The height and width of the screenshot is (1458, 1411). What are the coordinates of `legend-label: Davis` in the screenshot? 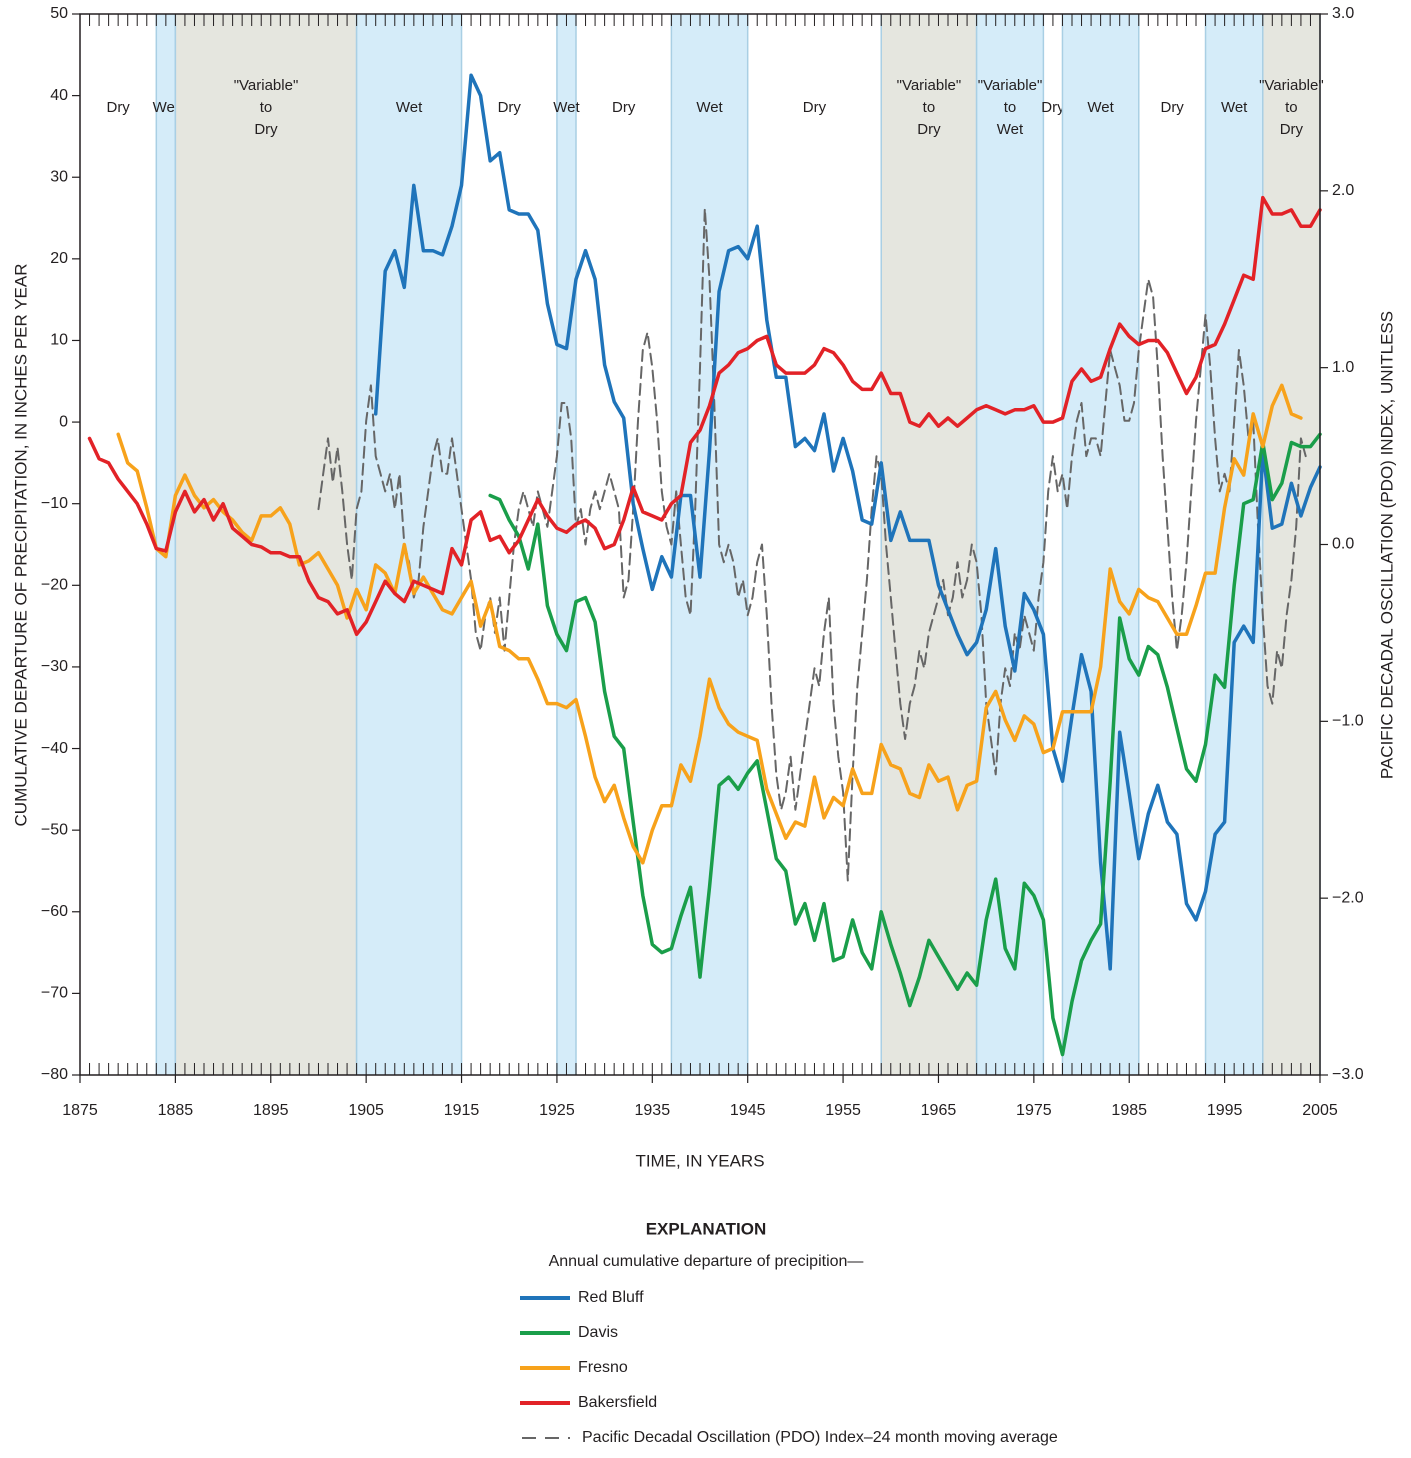 It's located at (598, 1332).